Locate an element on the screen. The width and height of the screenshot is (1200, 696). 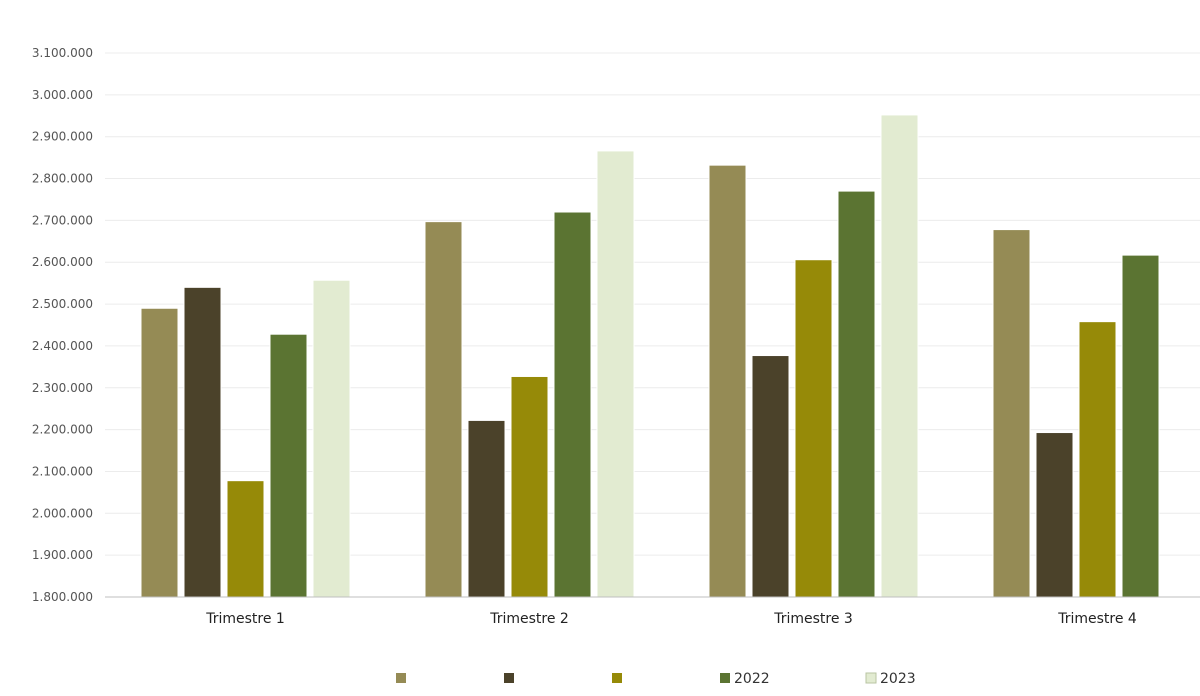
legend-label: 2022 is located at coordinates (752, 679).